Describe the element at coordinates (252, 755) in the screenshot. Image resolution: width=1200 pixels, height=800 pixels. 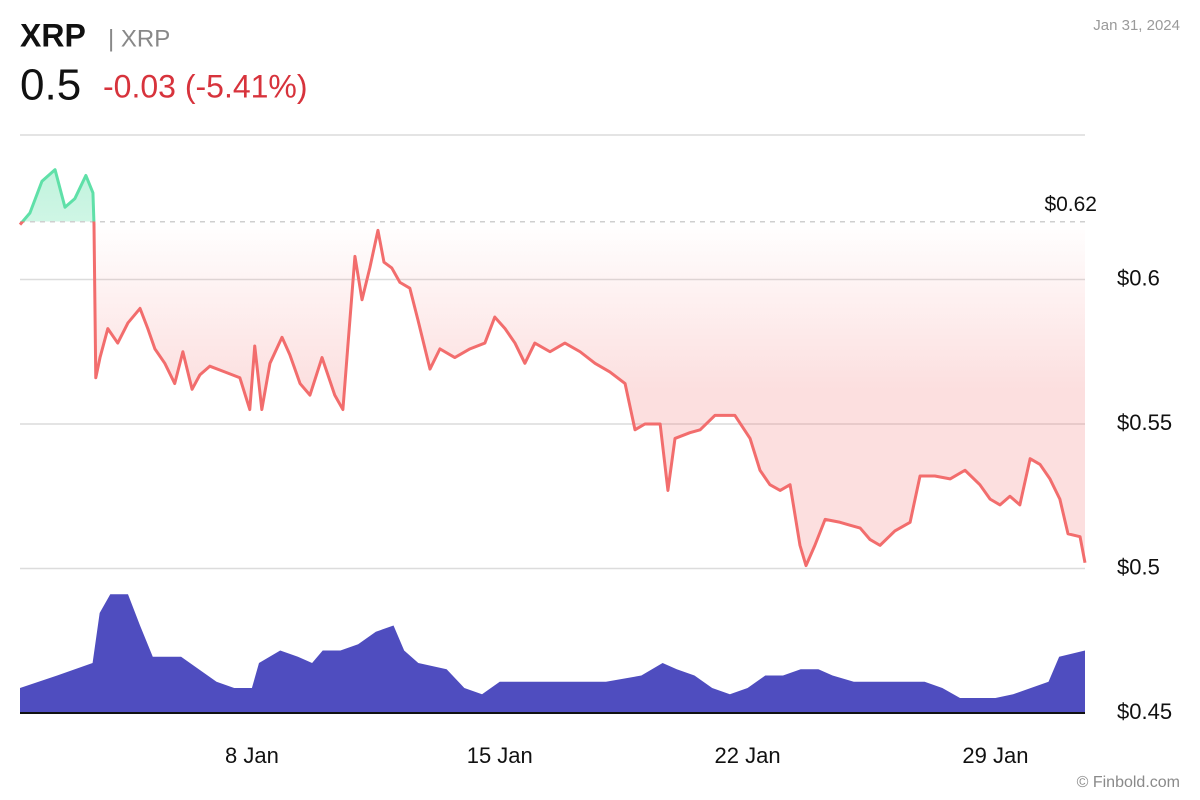
I see `x-tick-label: 8 Jan` at that location.